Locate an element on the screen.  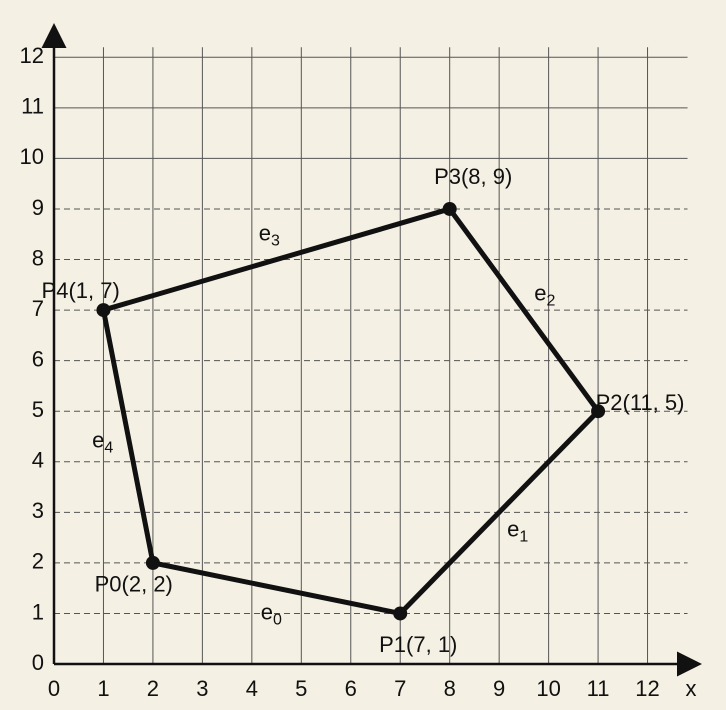
x-tick-label: 8 is located at coordinates (450, 688).